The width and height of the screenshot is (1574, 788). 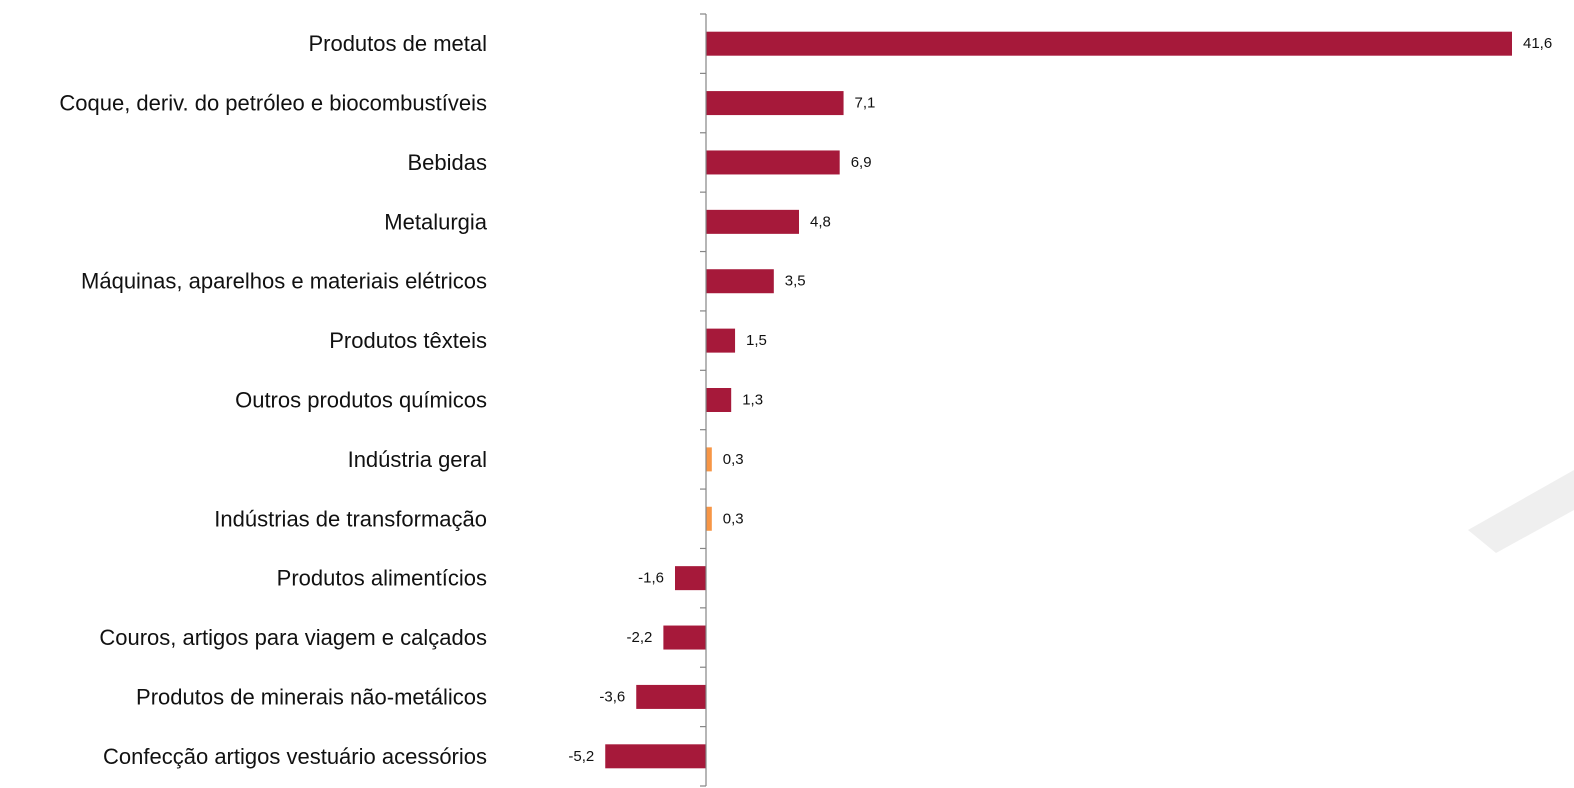 I want to click on data-label: 7,1, so click(x=865, y=103).